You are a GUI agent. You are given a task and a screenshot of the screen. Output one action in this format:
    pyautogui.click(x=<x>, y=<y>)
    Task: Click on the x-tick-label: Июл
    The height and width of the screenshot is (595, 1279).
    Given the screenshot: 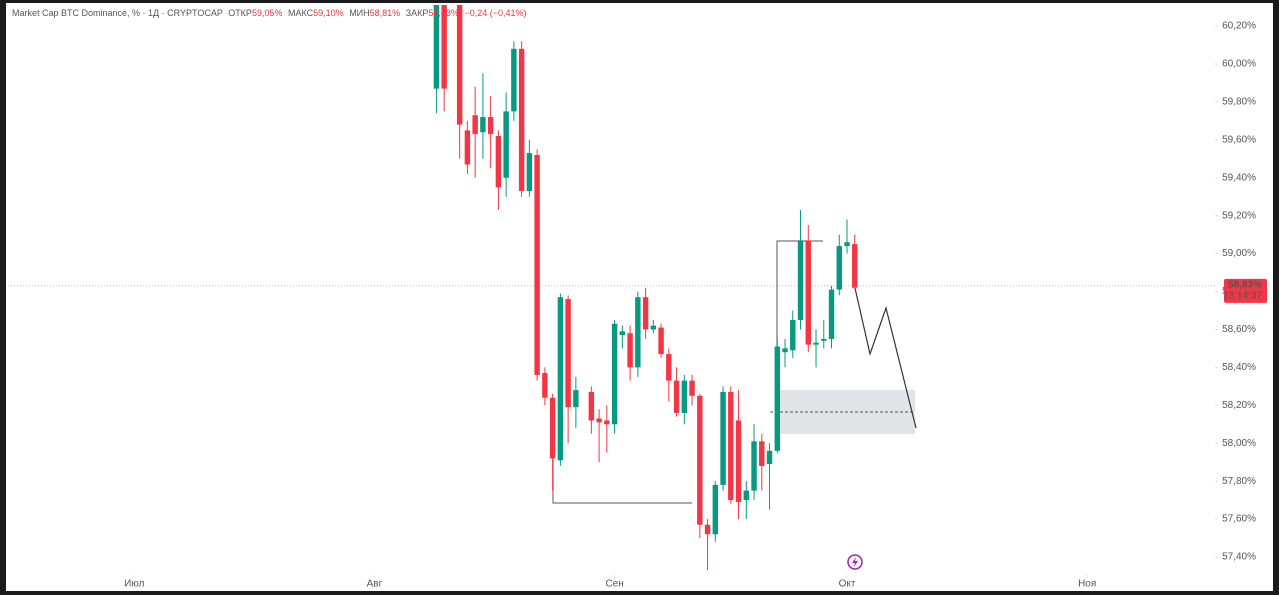 What is the action you would take?
    pyautogui.click(x=134, y=584)
    